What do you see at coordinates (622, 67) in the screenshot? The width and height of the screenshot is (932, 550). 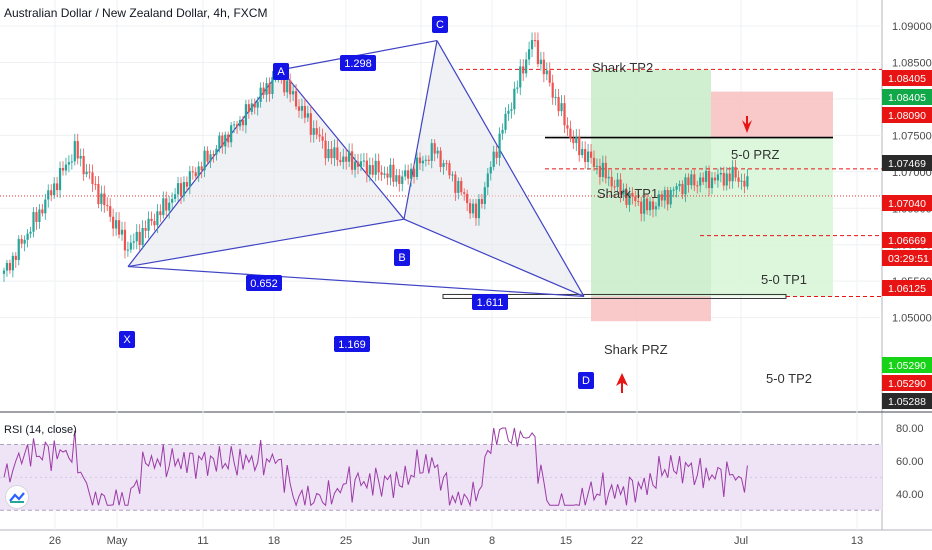 I see `annotation-label: Shark TP2` at bounding box center [622, 67].